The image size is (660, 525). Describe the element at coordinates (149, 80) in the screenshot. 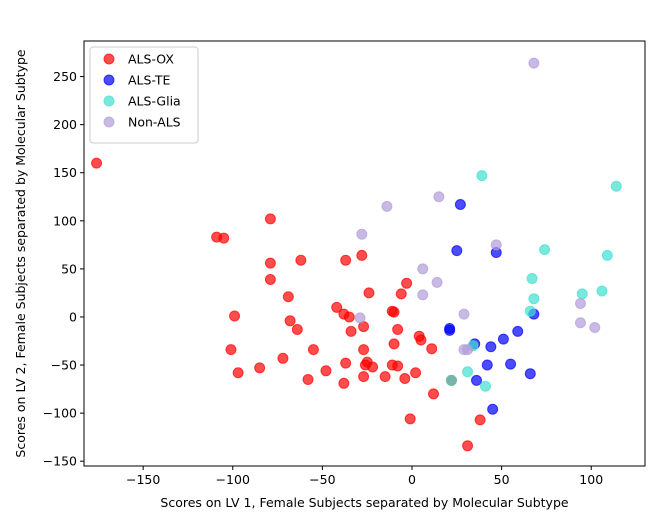

I see `legend-label: ALS-TE` at that location.